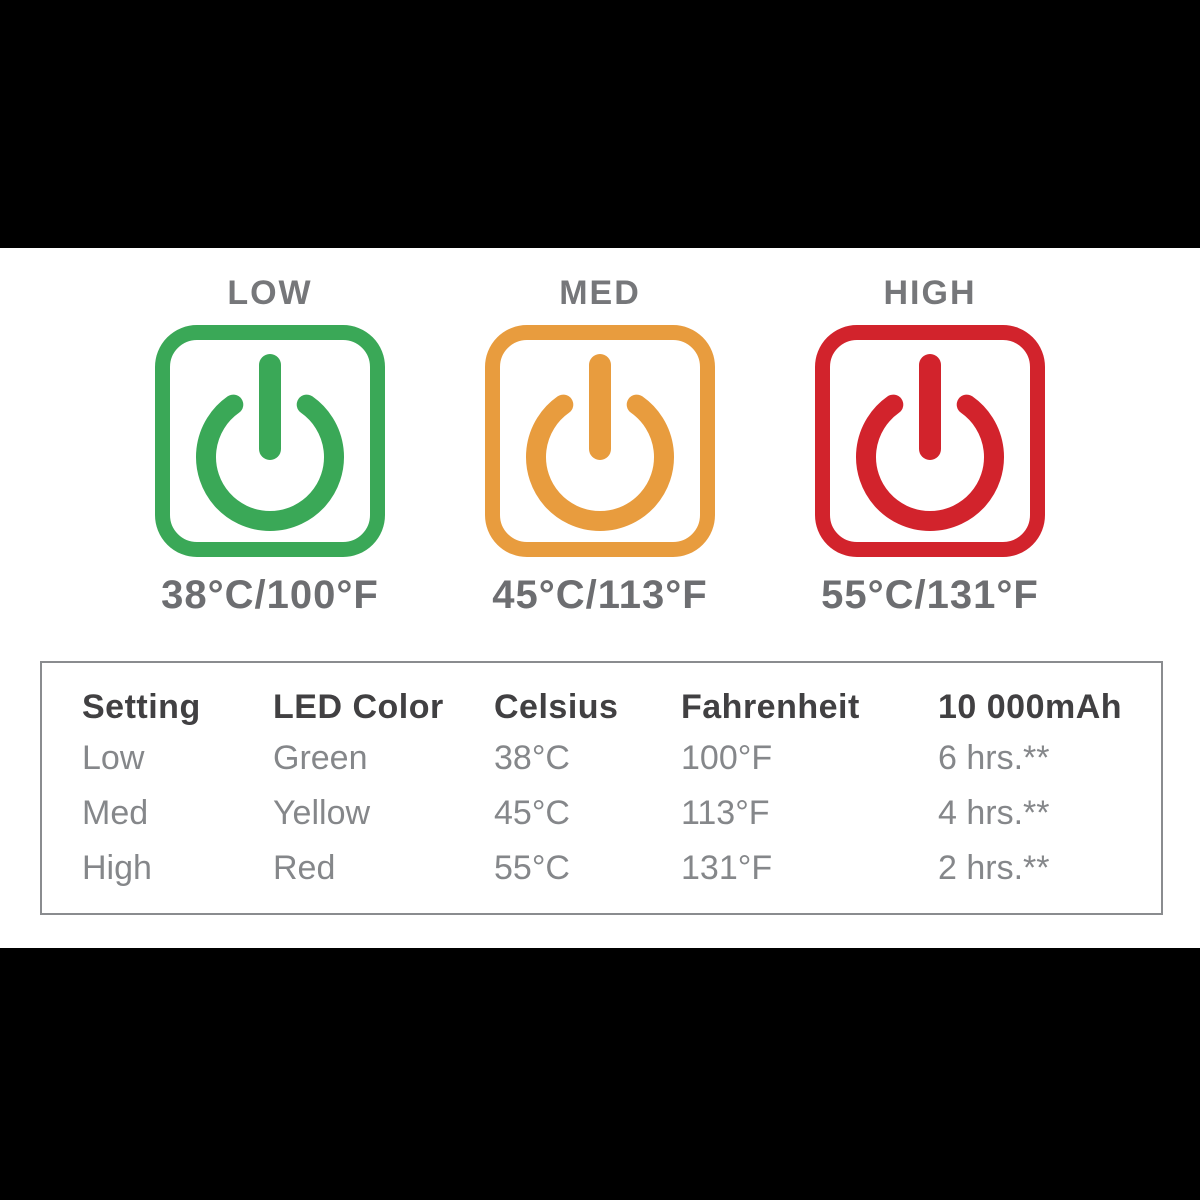 Image resolution: width=1200 pixels, height=1200 pixels. Describe the element at coordinates (994, 868) in the screenshot. I see `cell-runtime: 2 hrs.**` at that location.